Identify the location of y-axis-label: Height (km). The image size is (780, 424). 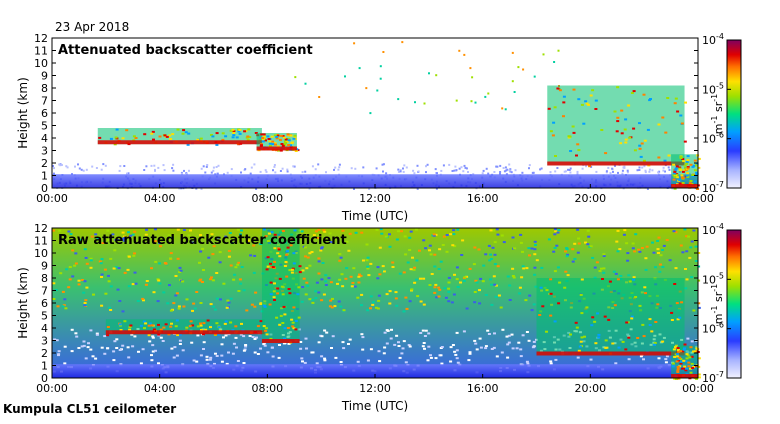
(23, 302).